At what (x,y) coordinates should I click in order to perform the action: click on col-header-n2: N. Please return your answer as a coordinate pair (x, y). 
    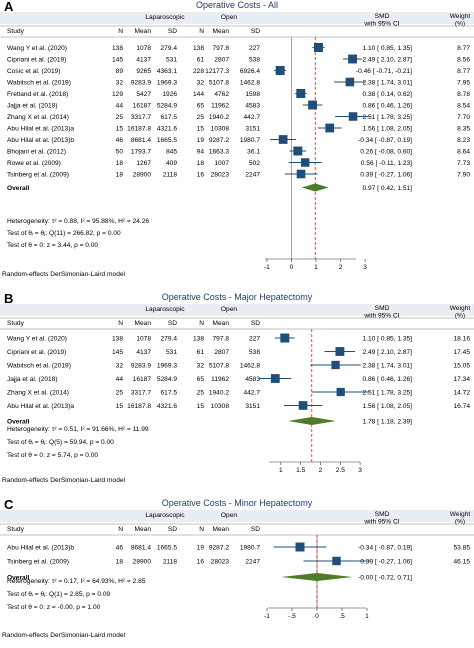
    Looking at the image, I should click on (201, 529).